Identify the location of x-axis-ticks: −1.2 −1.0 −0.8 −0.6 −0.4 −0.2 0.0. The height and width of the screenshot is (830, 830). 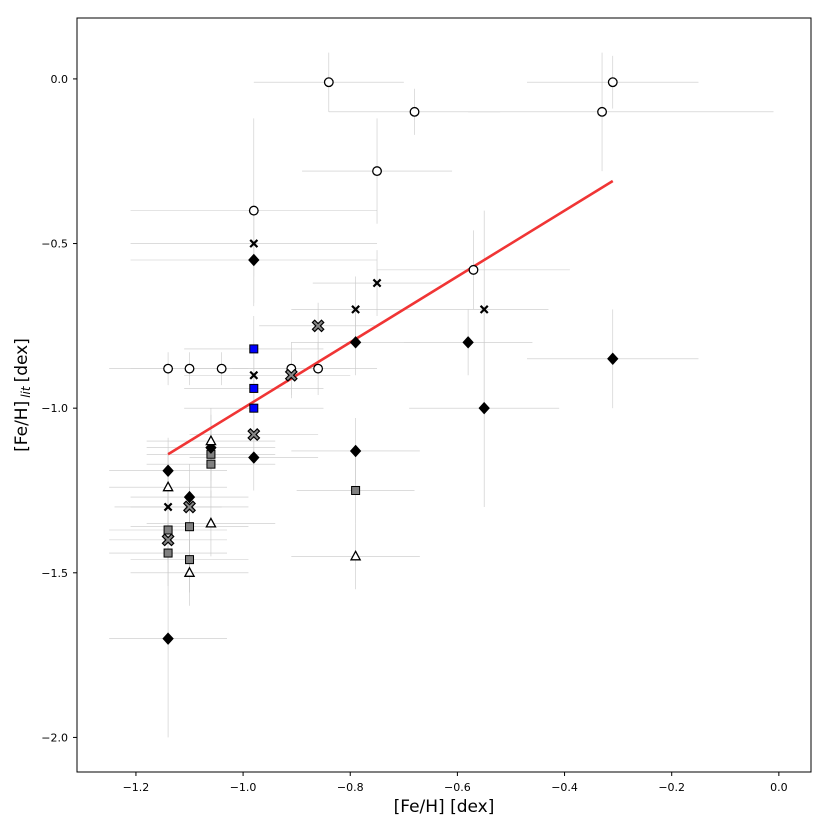
(455, 783).